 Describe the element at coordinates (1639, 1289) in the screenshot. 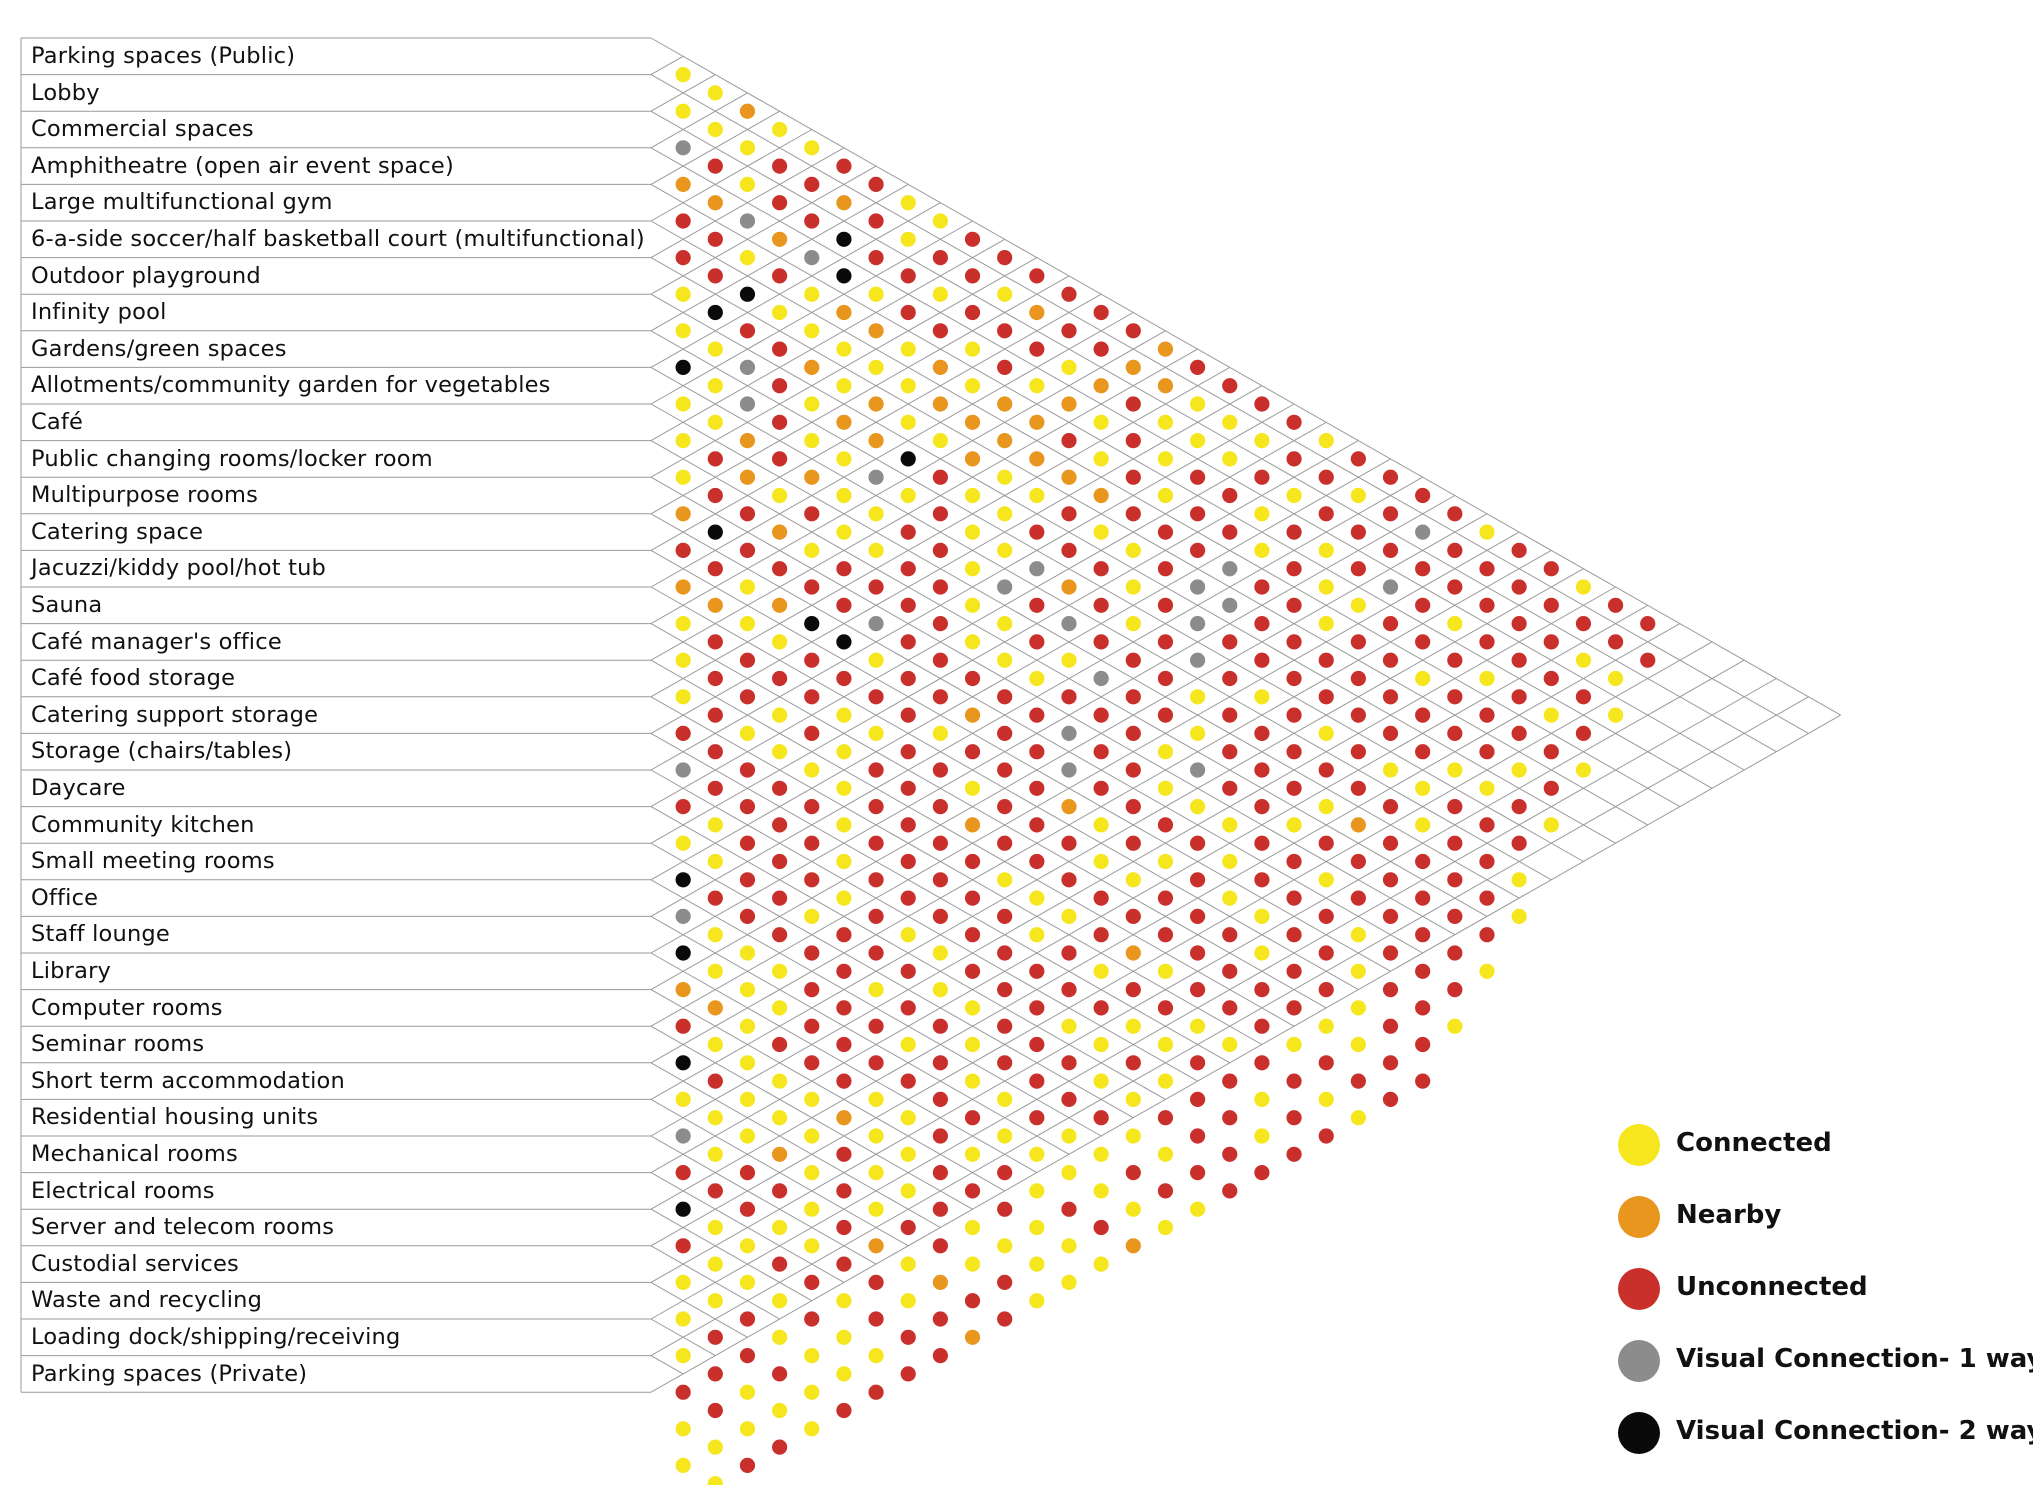

I see `legend-swatch` at that location.